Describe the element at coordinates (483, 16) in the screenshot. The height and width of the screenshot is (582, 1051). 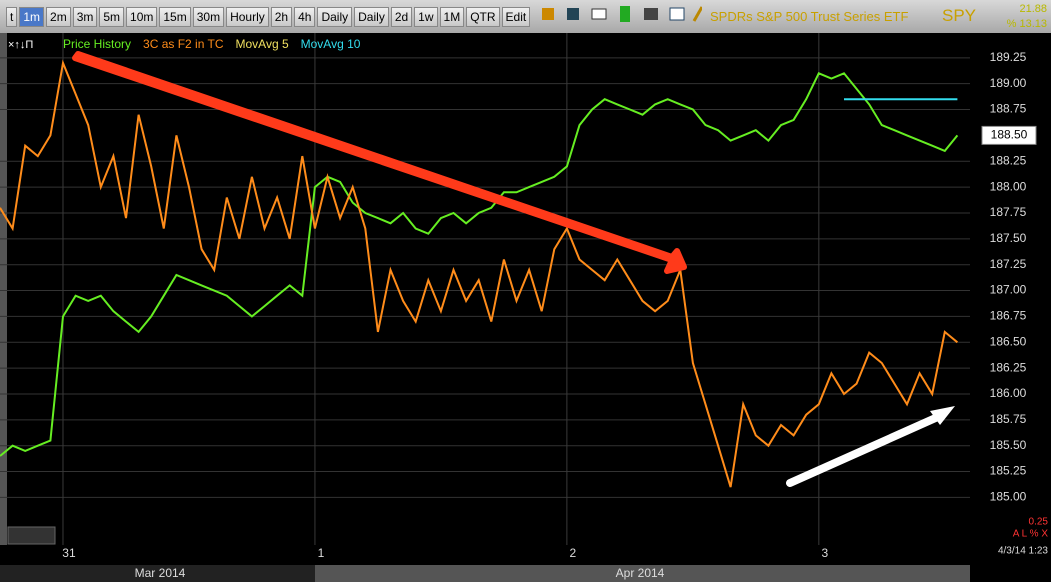
I see `toolbar-button: QTR` at that location.